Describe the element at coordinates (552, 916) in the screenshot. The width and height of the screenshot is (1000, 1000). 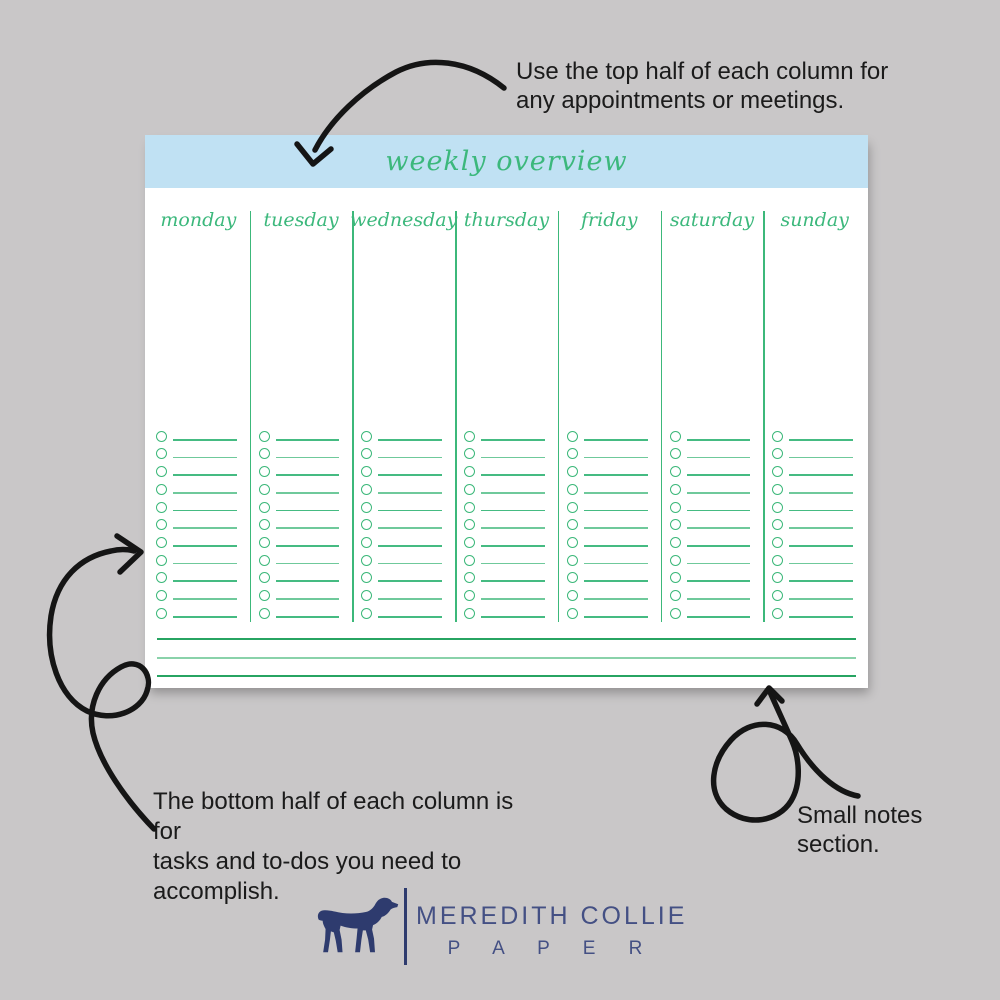
I see `brand-name: MEREDITH COLLIE` at that location.